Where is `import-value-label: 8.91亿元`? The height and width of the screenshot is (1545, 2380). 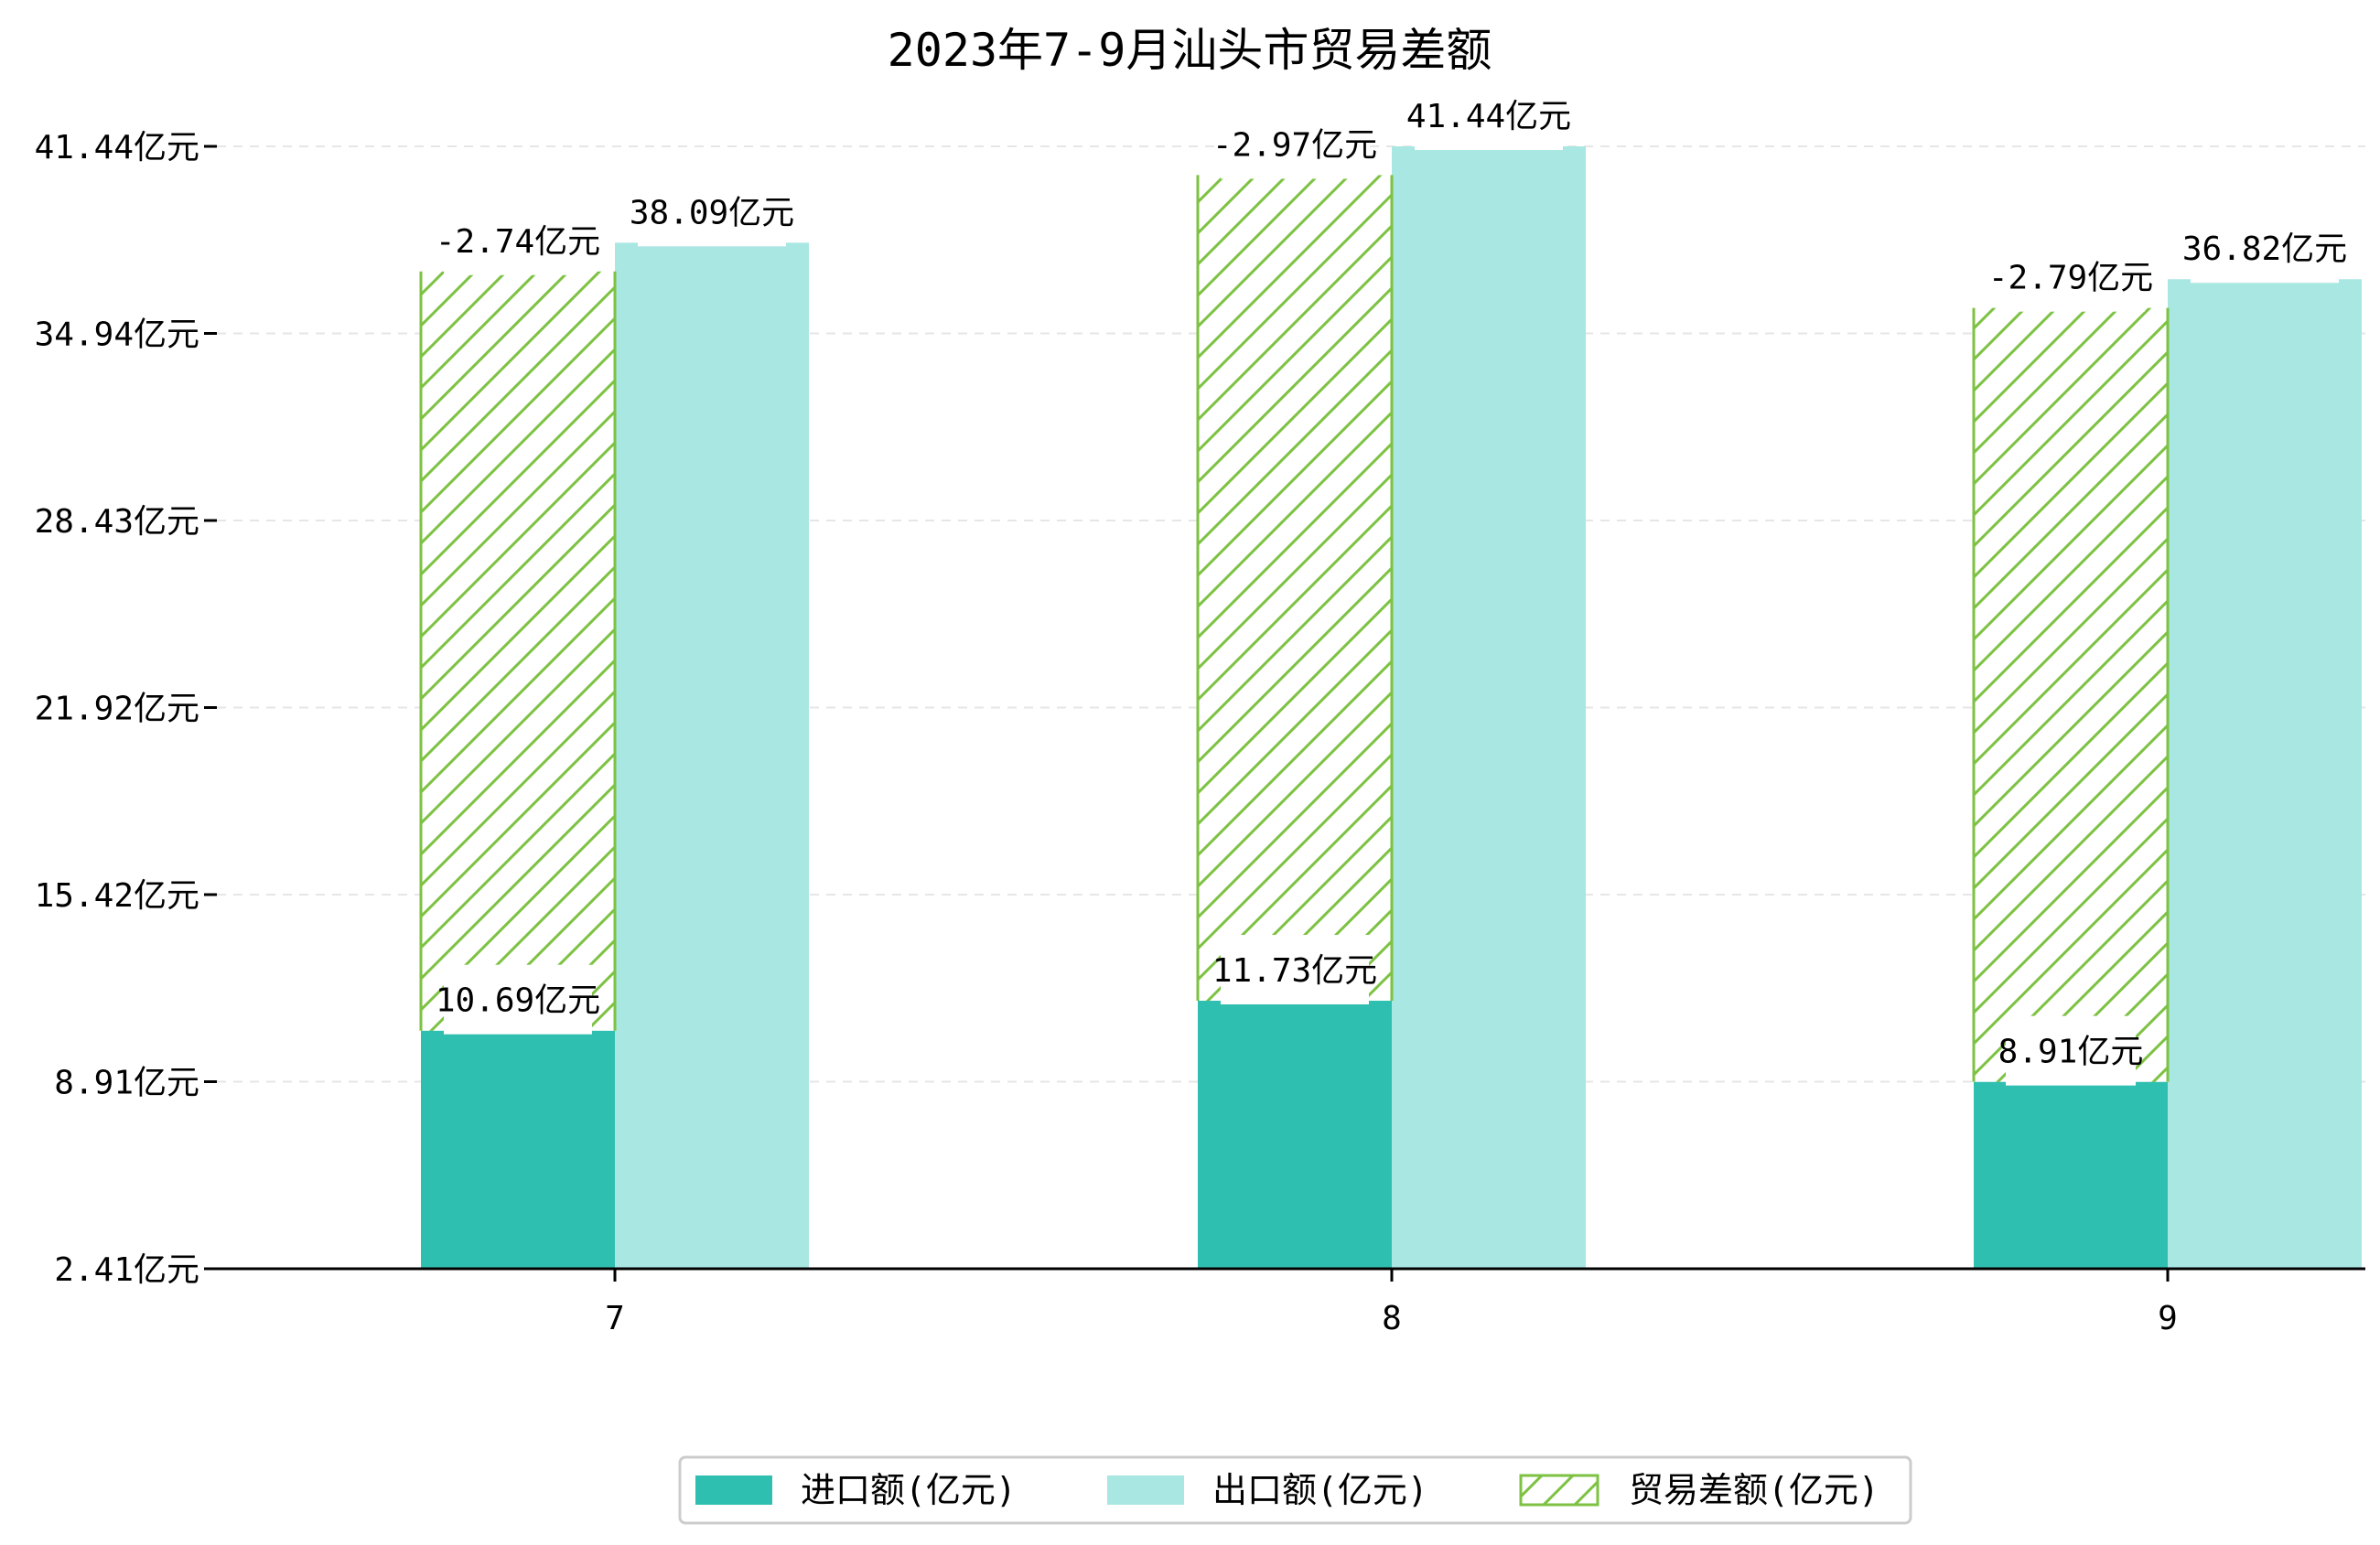
import-value-label: 8.91亿元 is located at coordinates (2071, 1052).